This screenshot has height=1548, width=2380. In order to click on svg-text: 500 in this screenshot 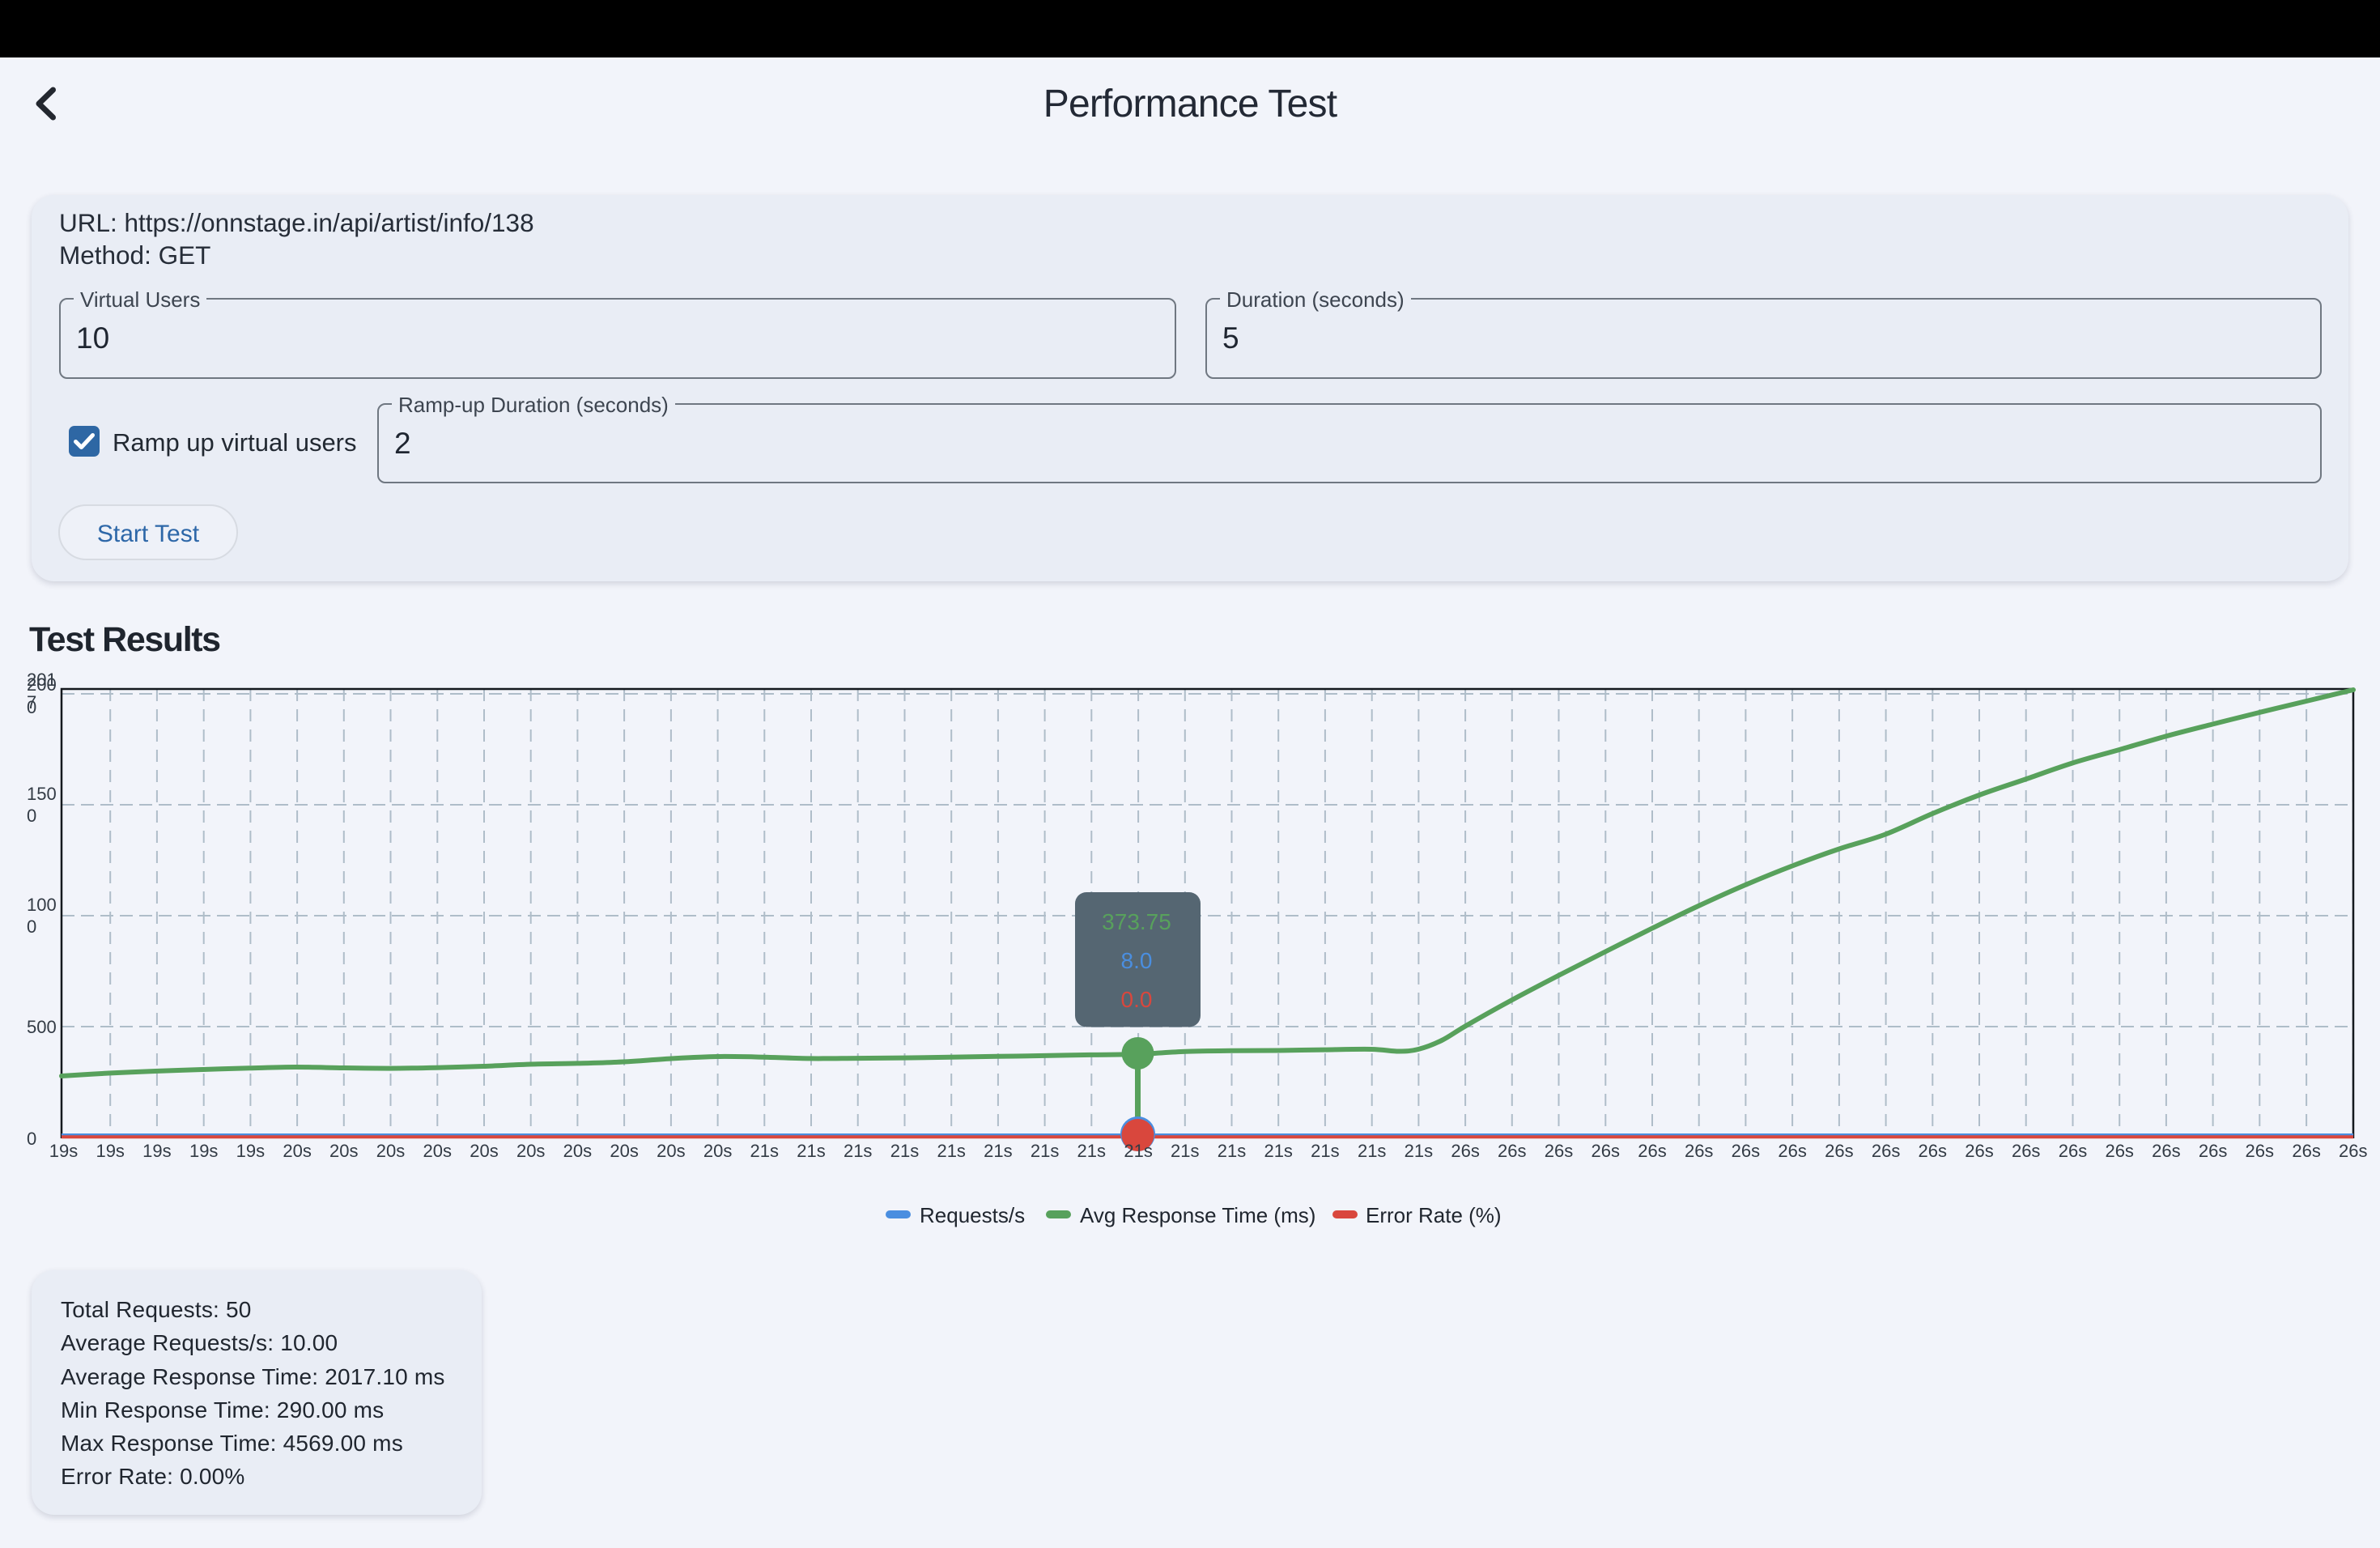, I will do `click(42, 1027)`.